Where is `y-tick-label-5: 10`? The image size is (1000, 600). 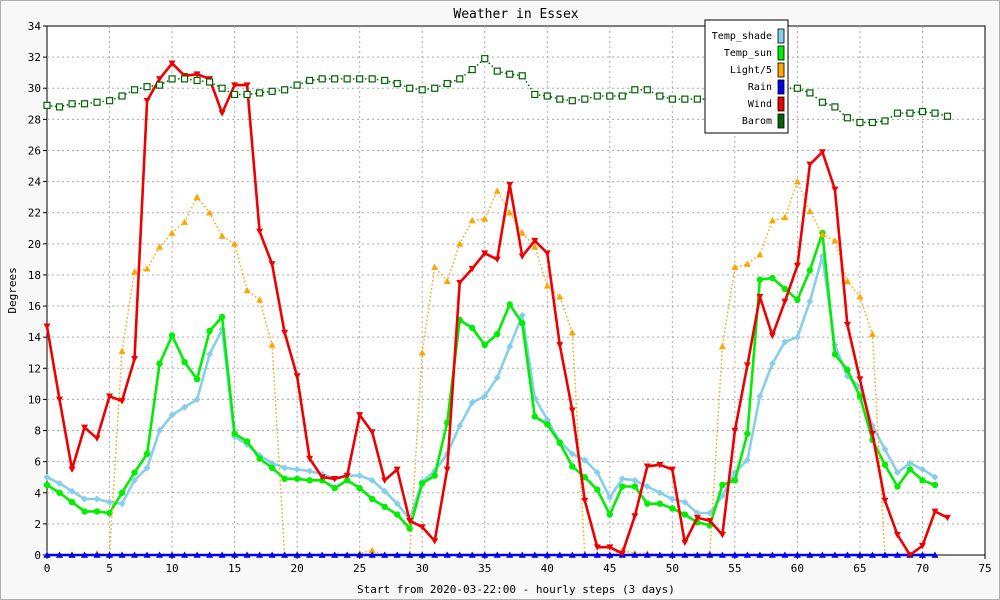 y-tick-label-5: 10 is located at coordinates (34, 399).